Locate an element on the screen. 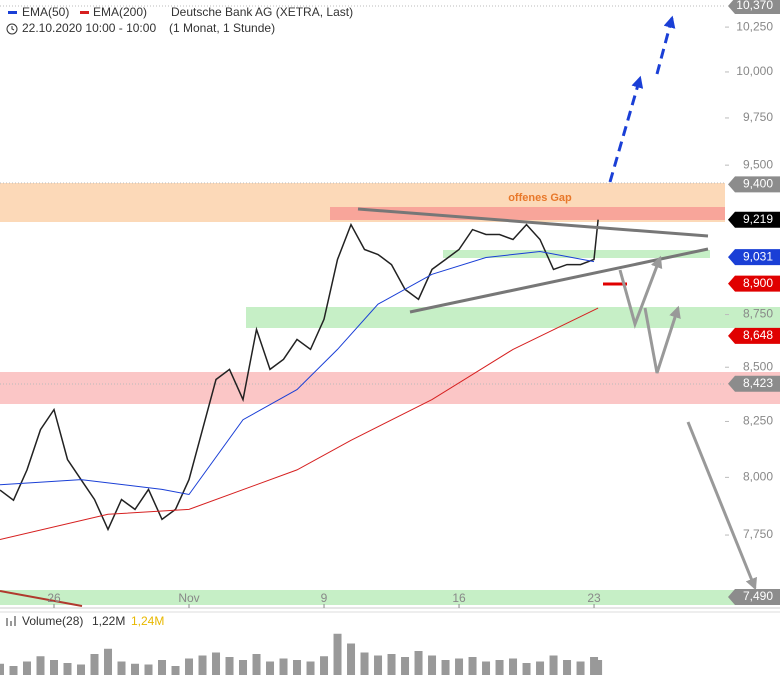 This screenshot has height=675, width=780. y-tick-label: 10,000 is located at coordinates (754, 71).